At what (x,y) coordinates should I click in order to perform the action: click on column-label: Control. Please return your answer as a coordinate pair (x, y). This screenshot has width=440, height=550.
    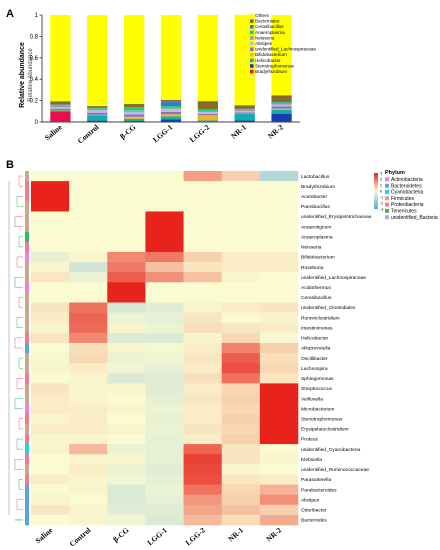
    Looking at the image, I should click on (80, 537).